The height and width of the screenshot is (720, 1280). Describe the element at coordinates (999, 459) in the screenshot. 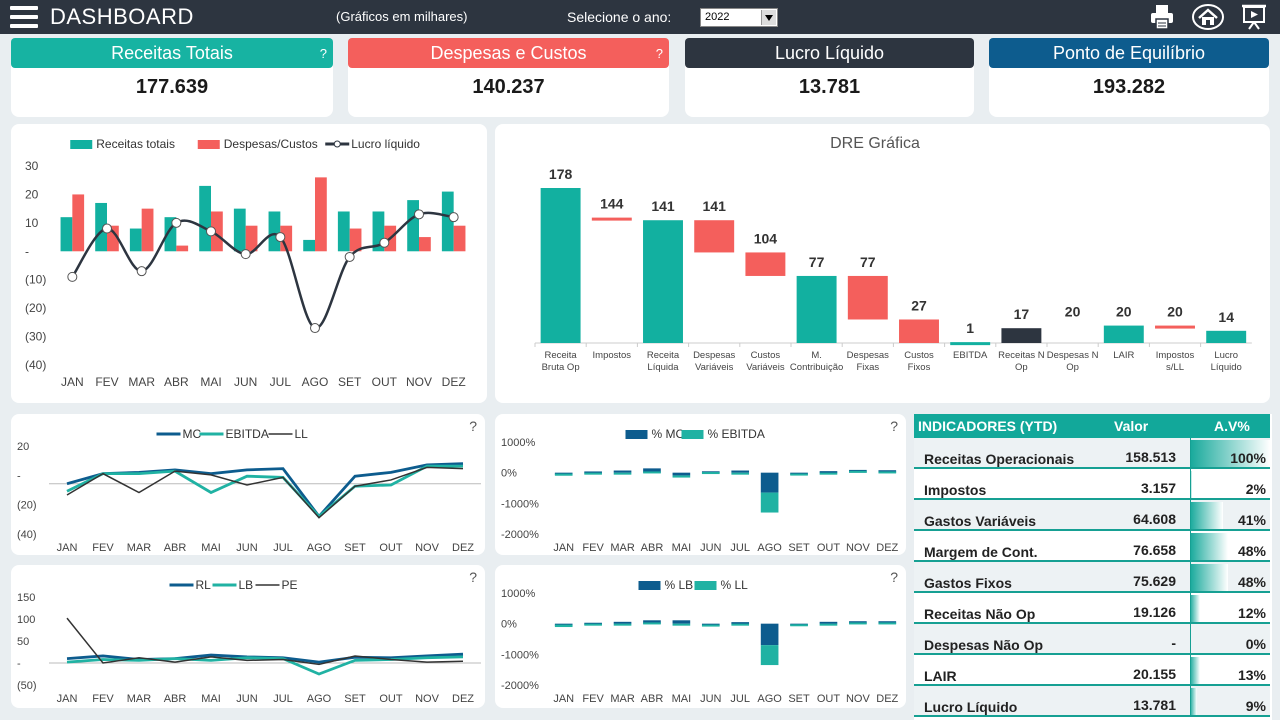

I see `indicator-label: Receitas Operacionais` at that location.